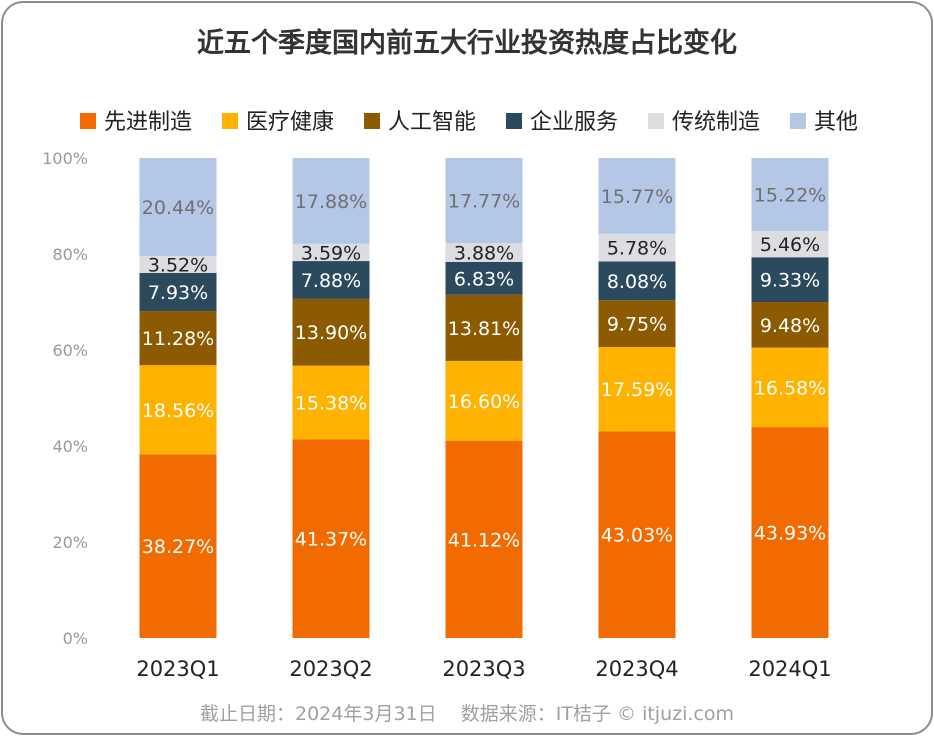 This screenshot has width=934, height=736. I want to click on data-label: 5.46%, so click(790, 245).